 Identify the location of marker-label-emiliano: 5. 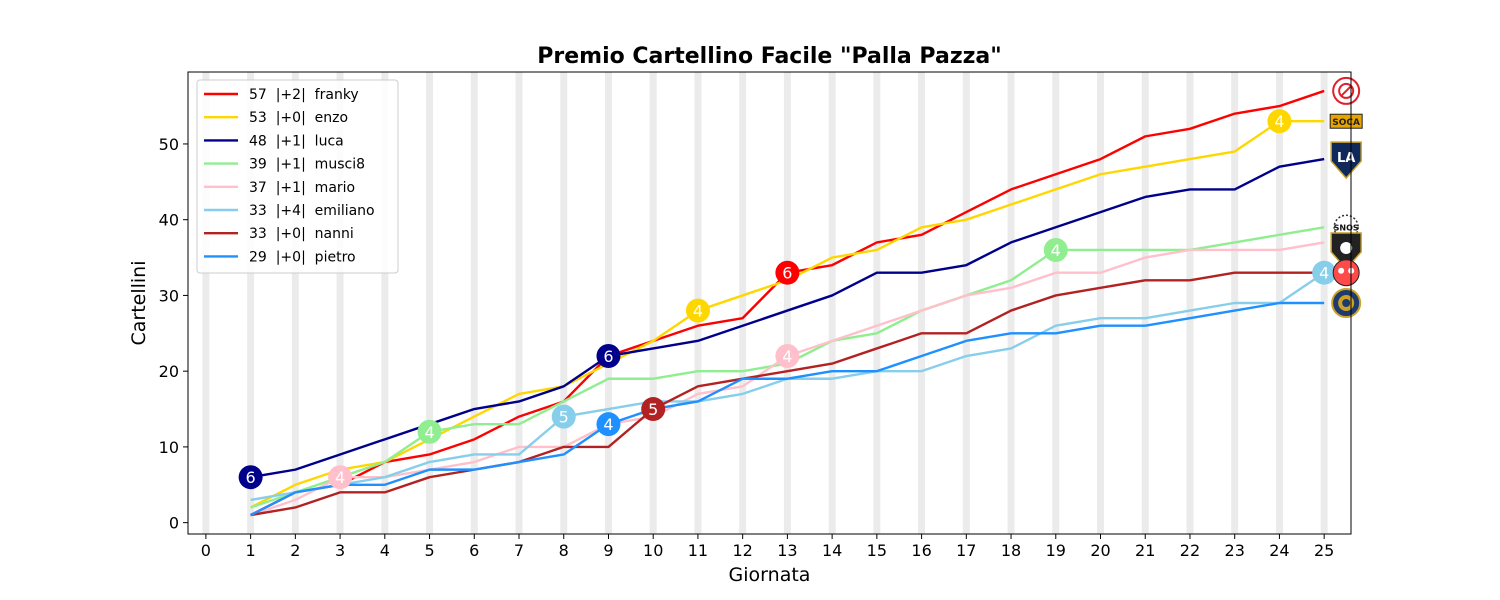
(564, 417).